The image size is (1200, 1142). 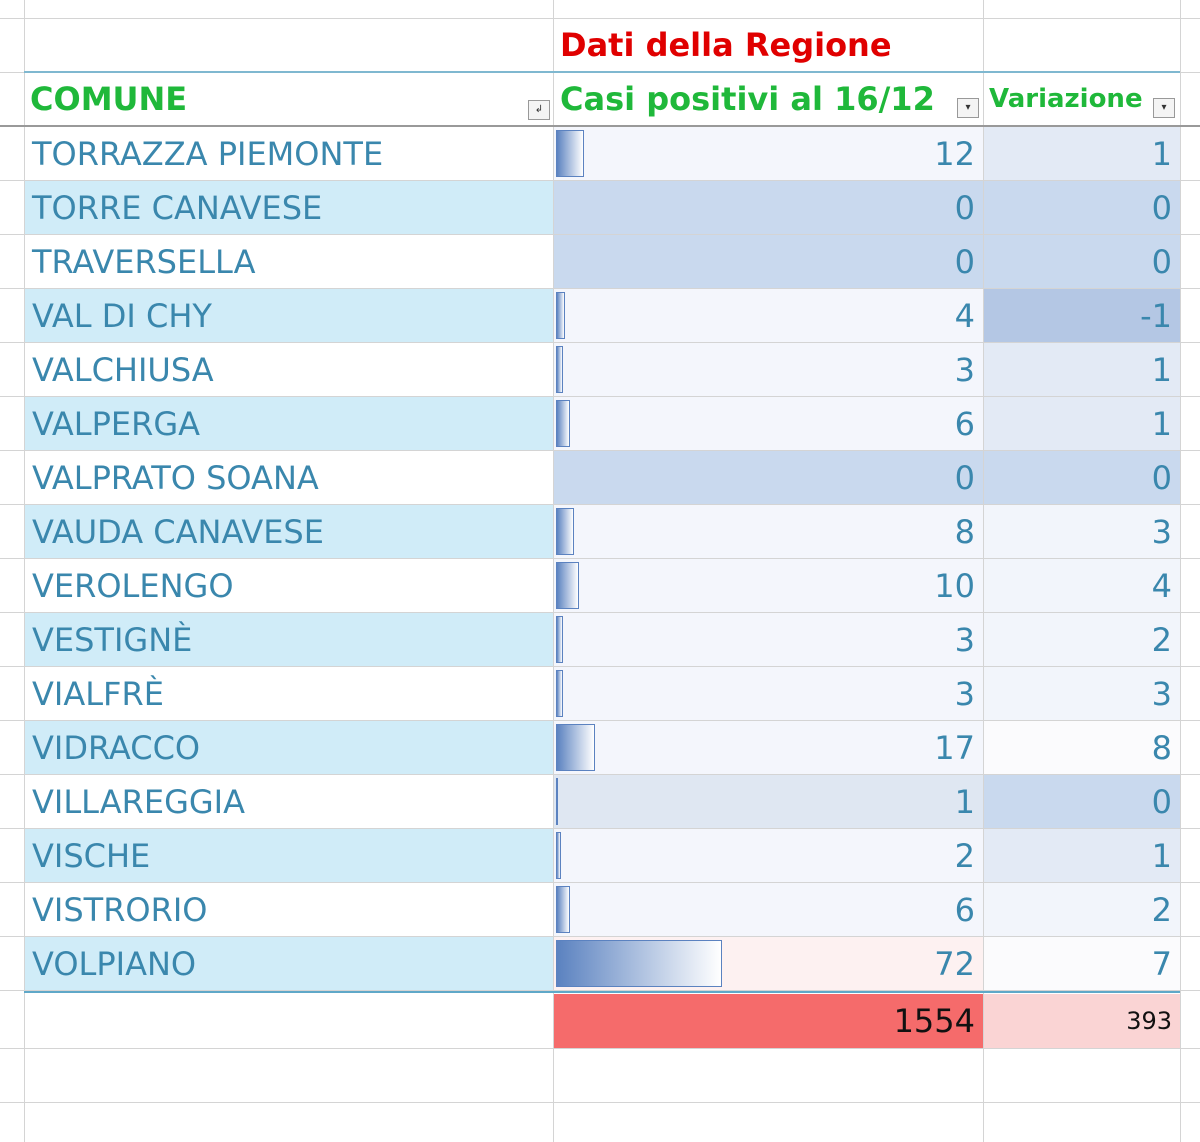 I want to click on cell-name: VALPRATO SOANA, so click(x=289, y=477).